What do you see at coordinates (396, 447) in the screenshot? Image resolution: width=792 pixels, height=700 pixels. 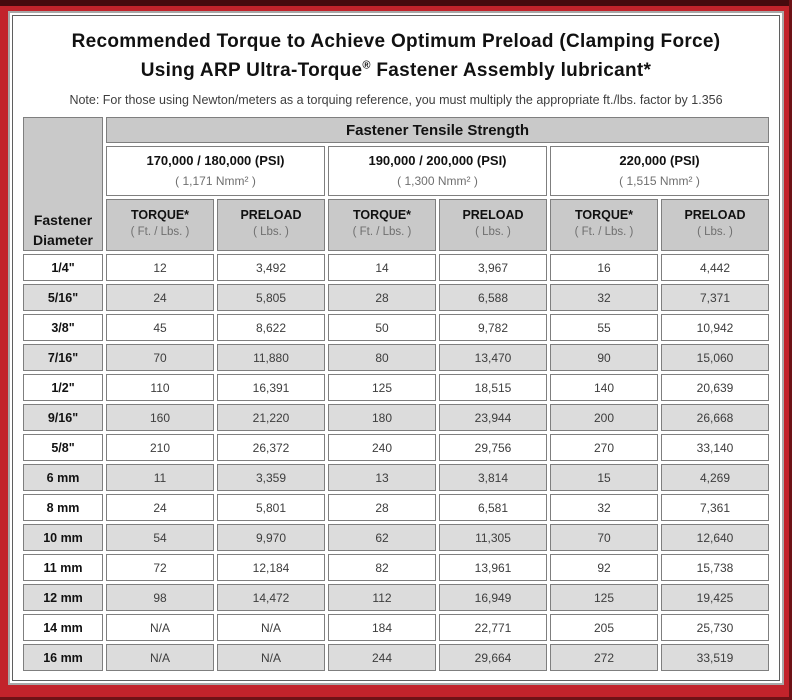 I see `table-row: 5/8" 210 26,372 240 29,756 270 33,140` at bounding box center [396, 447].